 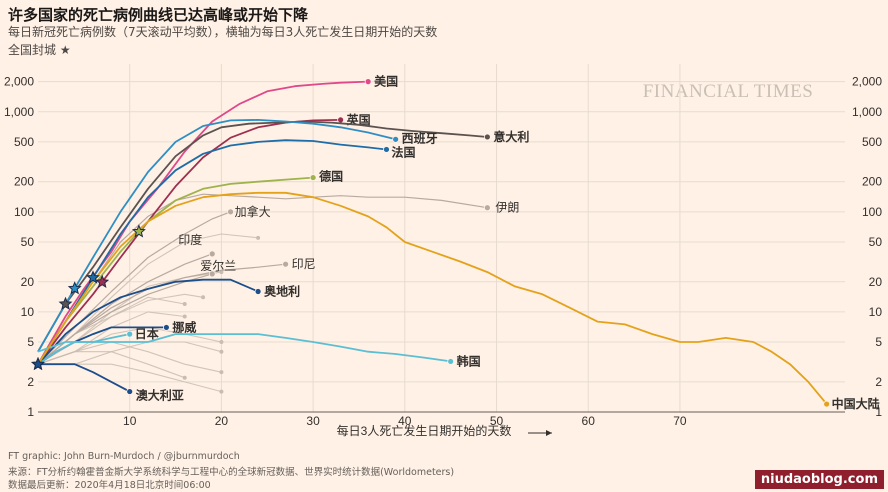 I want to click on series-label-法国: 法国, so click(x=403, y=151).